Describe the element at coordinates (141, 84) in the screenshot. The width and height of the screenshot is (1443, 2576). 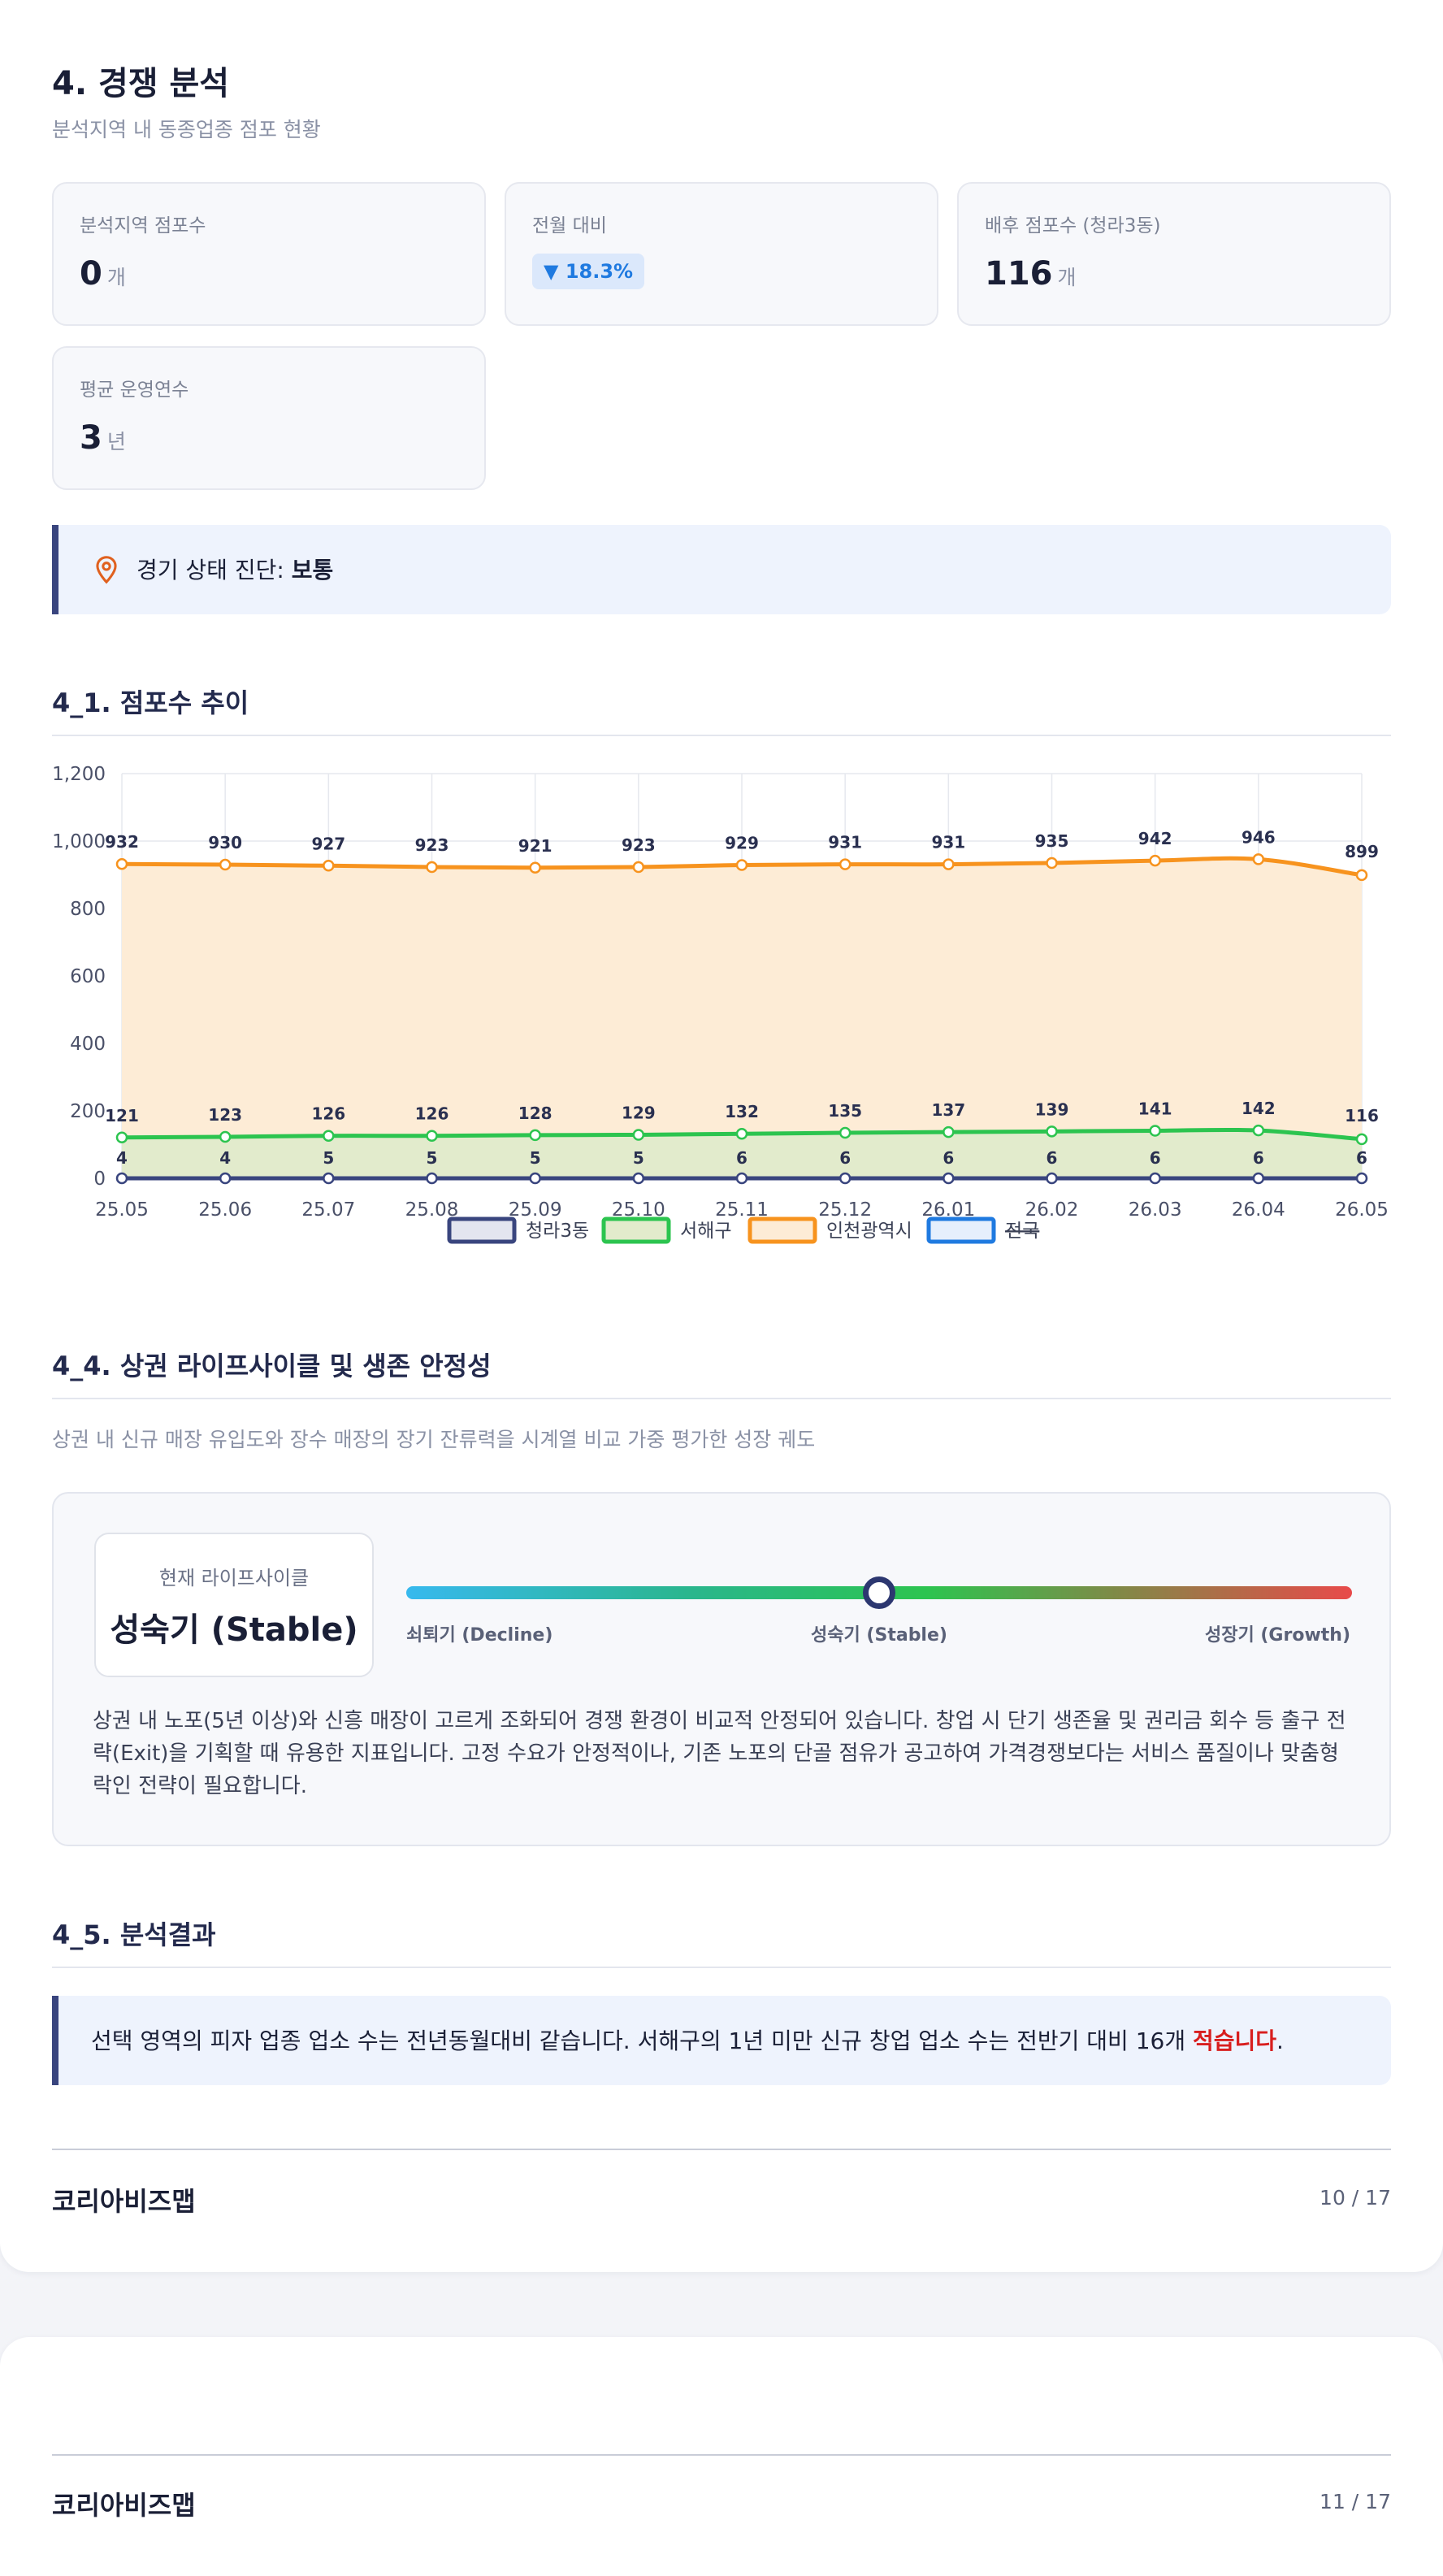
I see `section-title: 4. 경쟁 분석` at that location.